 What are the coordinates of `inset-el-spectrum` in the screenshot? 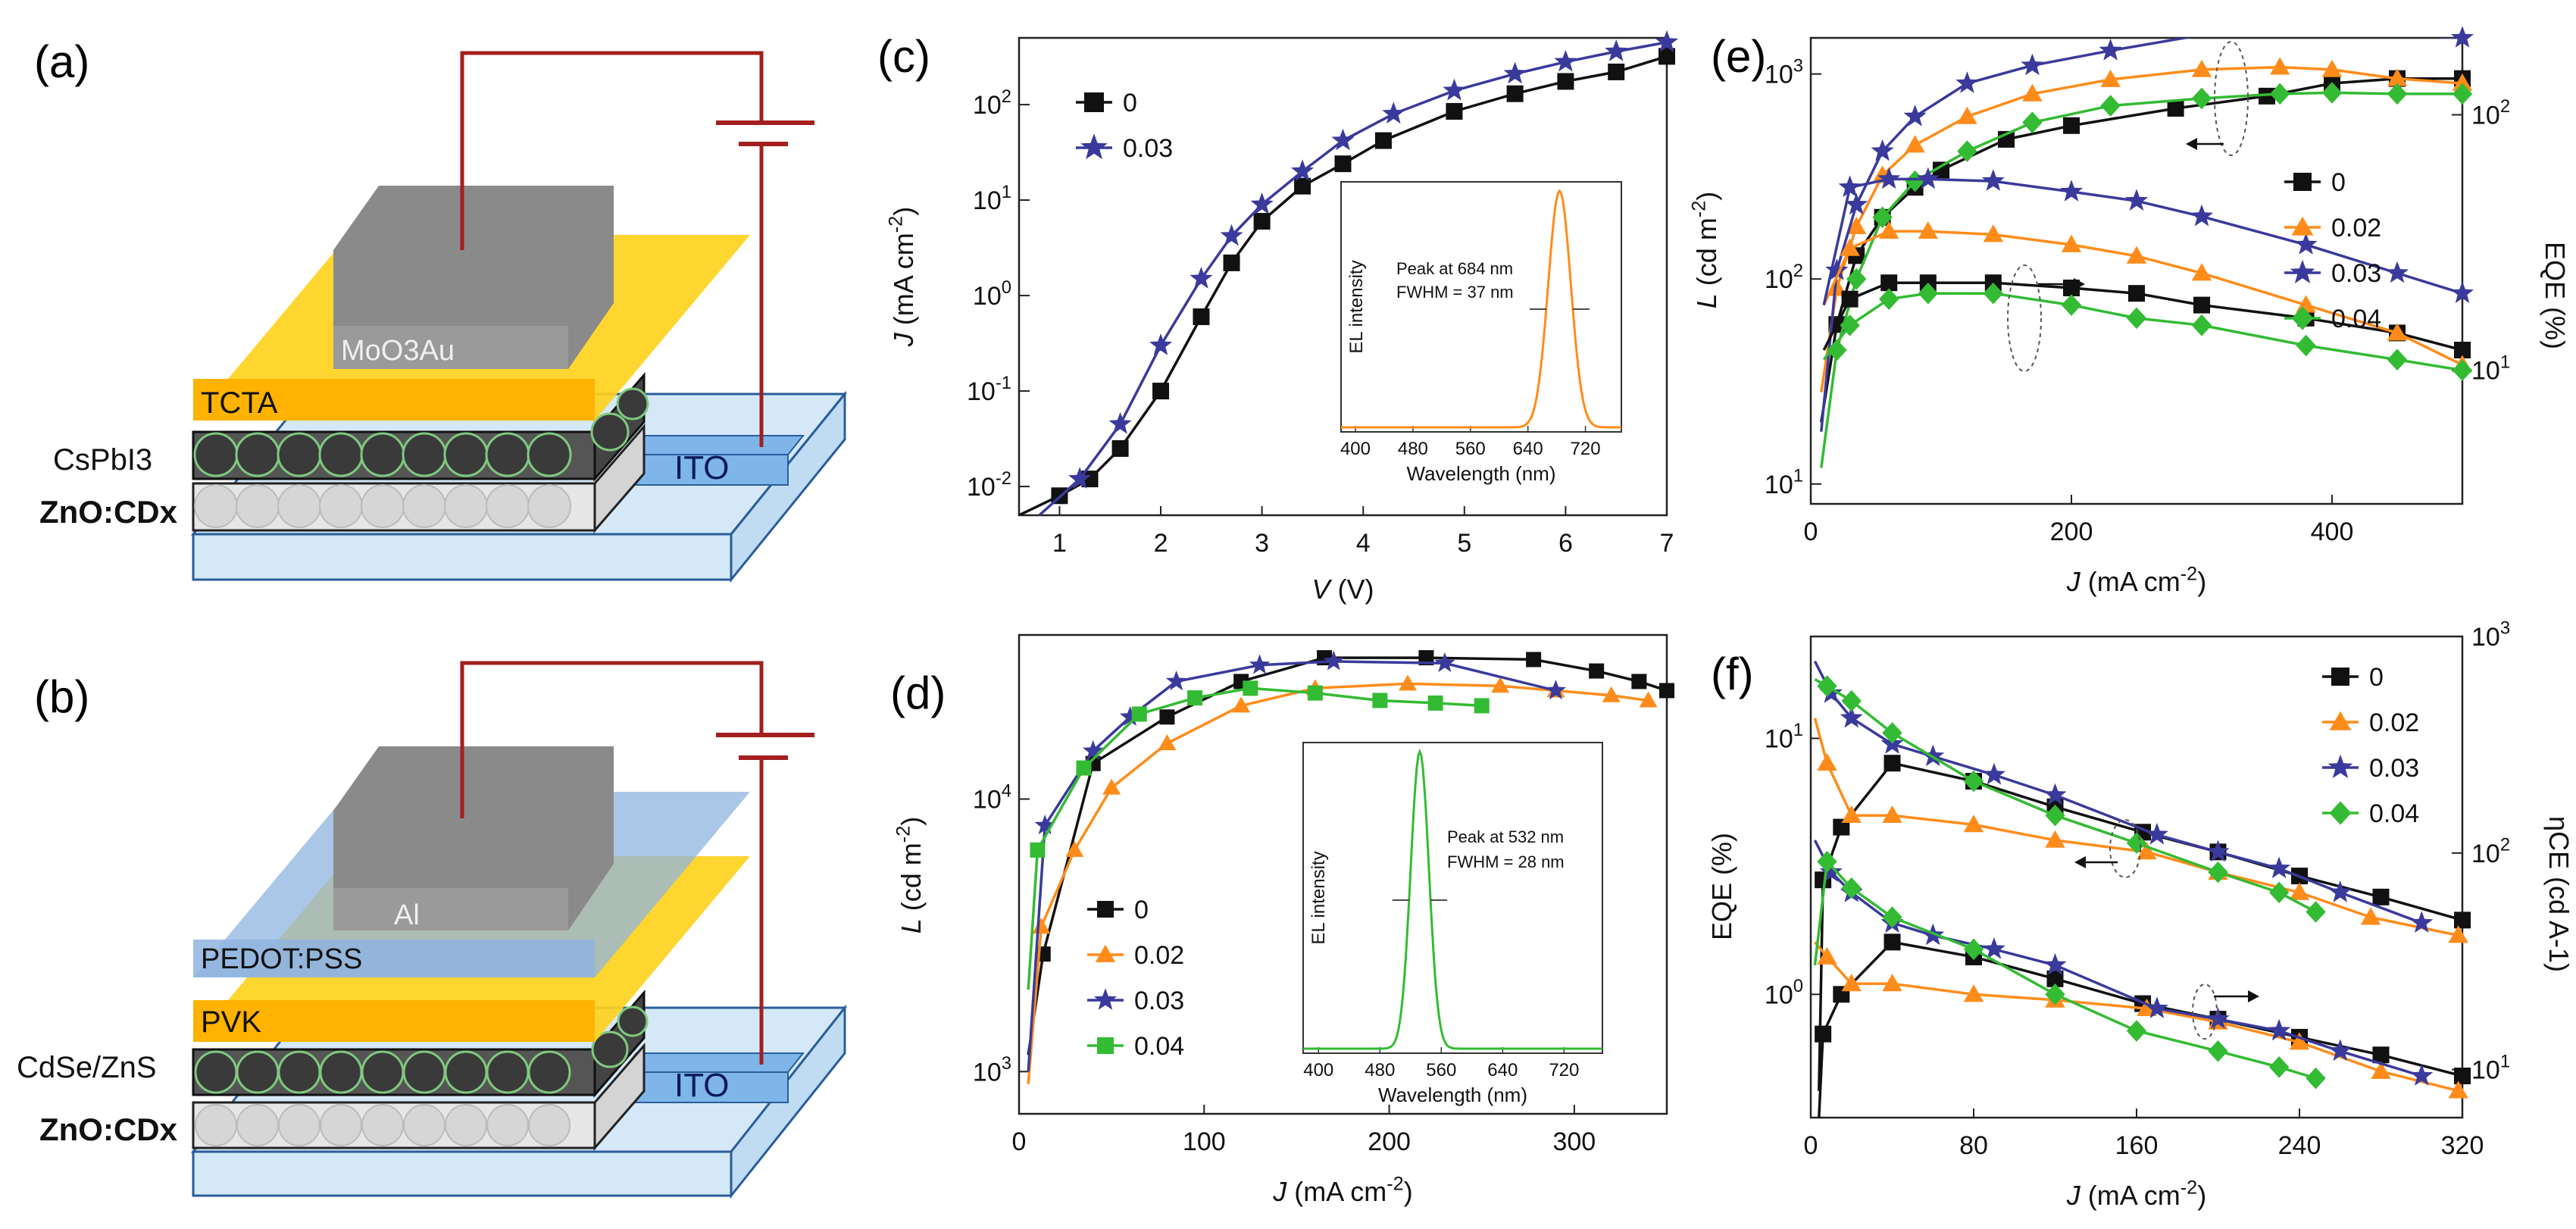 It's located at (1481, 309).